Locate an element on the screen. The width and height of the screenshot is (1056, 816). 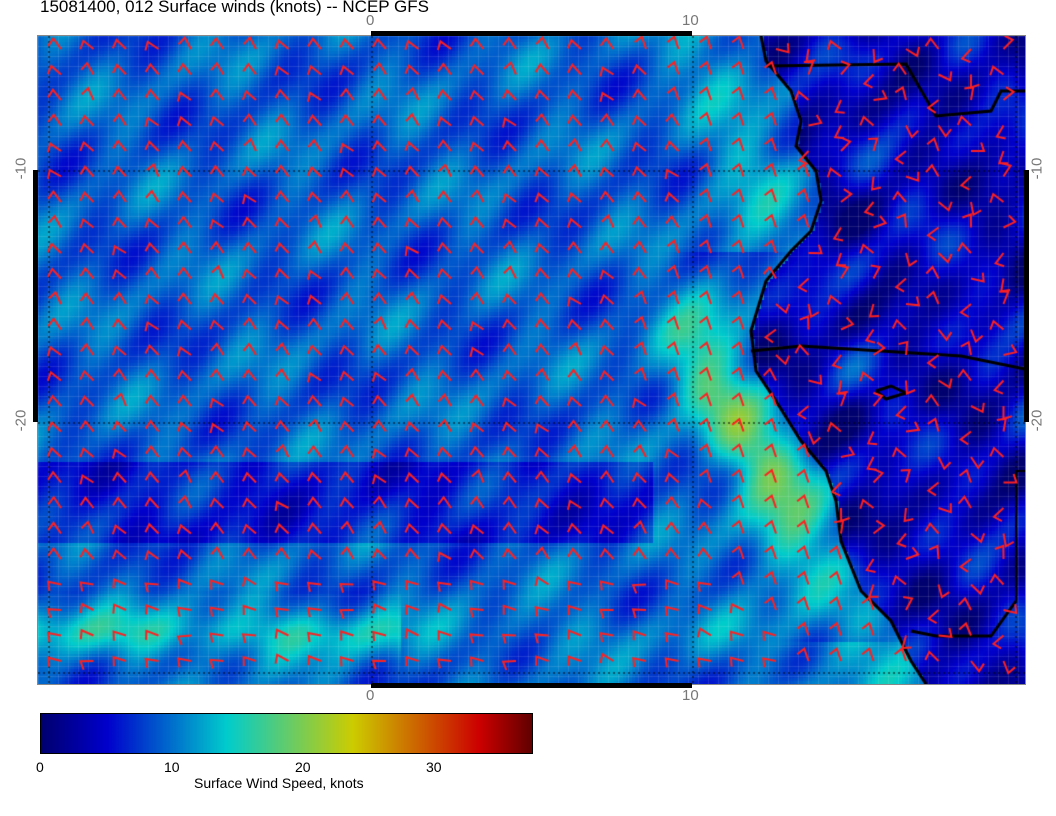
lat-tick-right-20: -20 is located at coordinates (1037, 420).